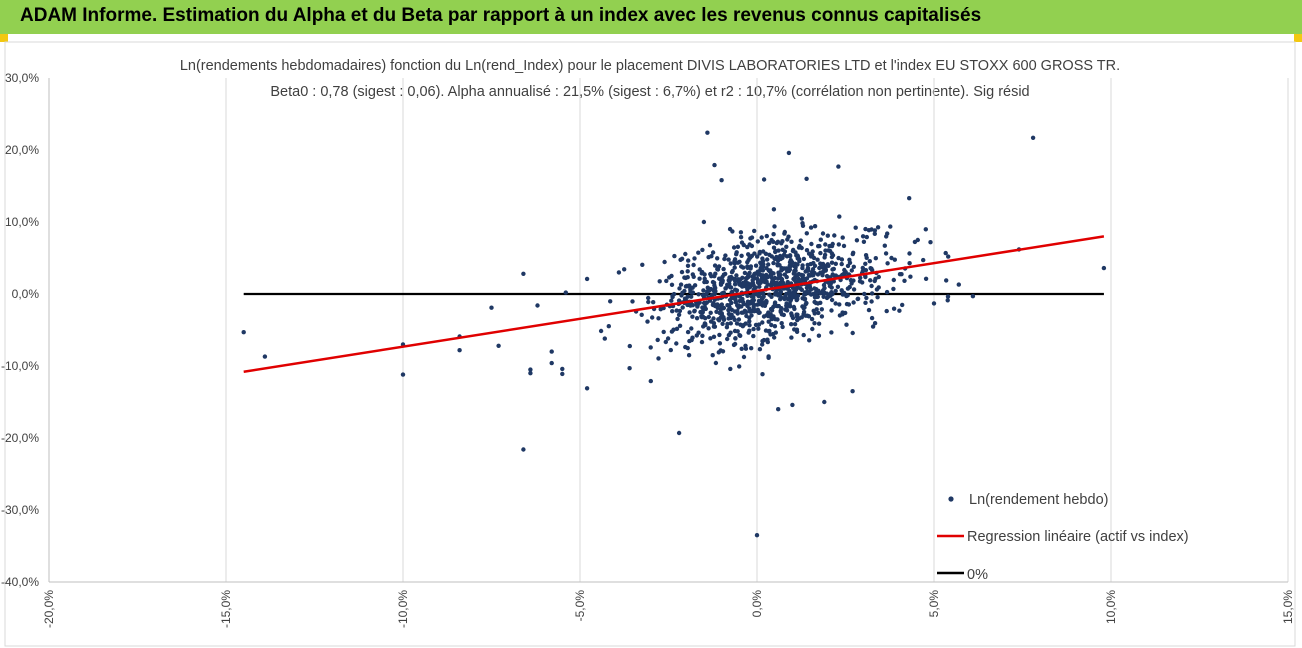 This screenshot has height=648, width=1302. Describe the element at coordinates (674, 304) in the screenshot. I see `regression-series` at that location.